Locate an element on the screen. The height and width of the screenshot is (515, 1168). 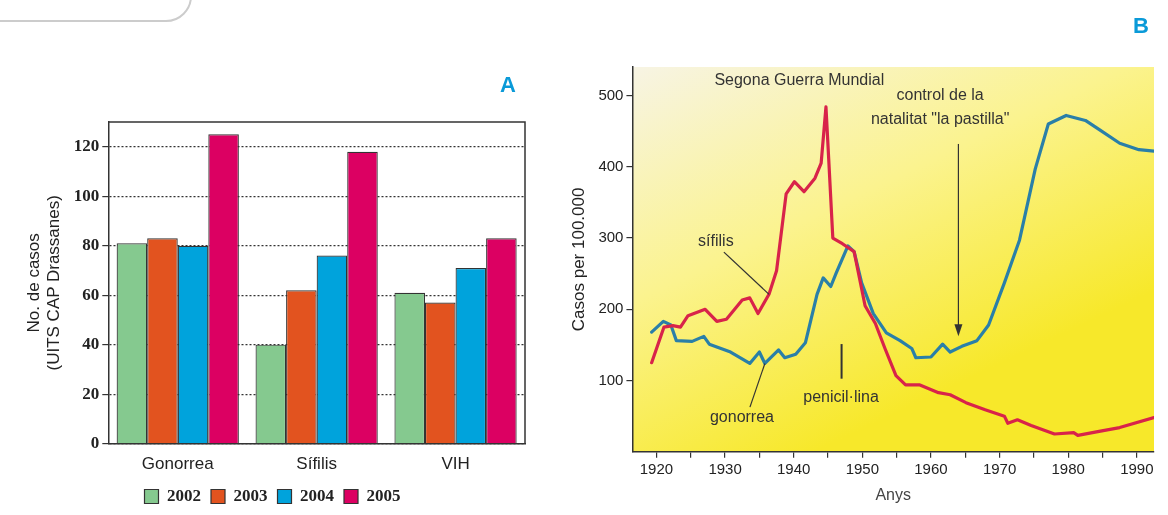
x-tick-label: 1920 is located at coordinates (656, 468).